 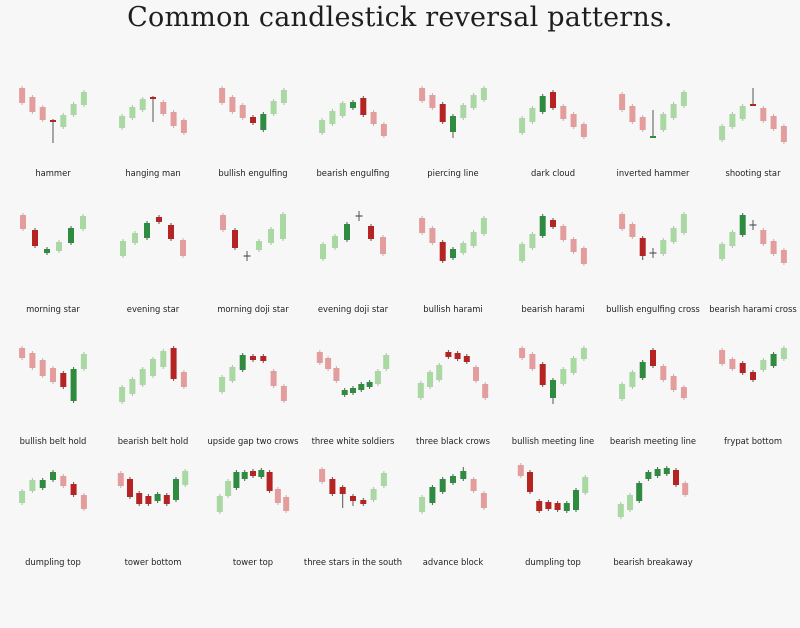 What do you see at coordinates (753, 309) in the screenshot?
I see `pattern-label: bearish harami cross` at bounding box center [753, 309].